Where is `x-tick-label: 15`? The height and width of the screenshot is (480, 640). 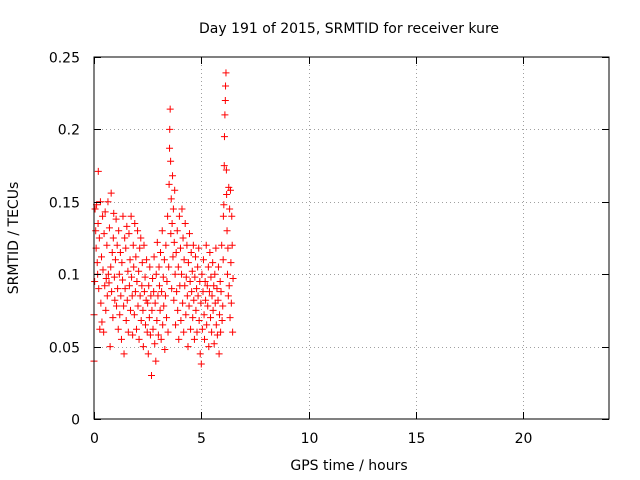
x-tick-label: 15 is located at coordinates (417, 439).